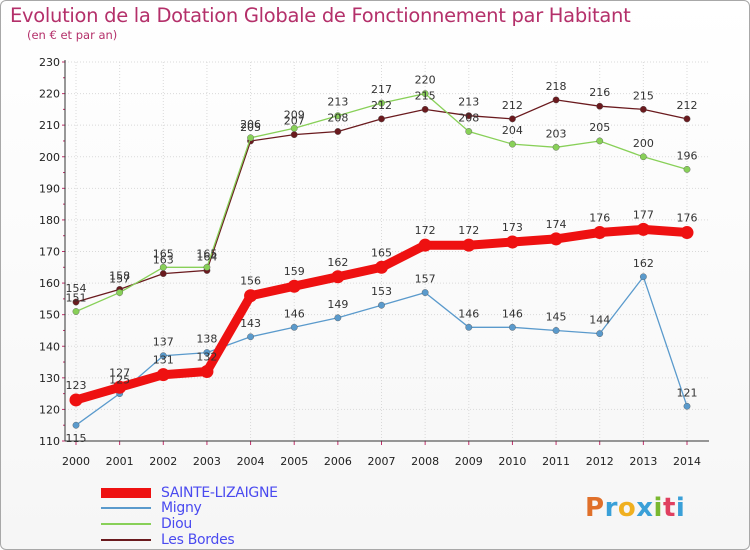 This screenshot has width=750, height=550. What do you see at coordinates (49, 441) in the screenshot?
I see `y-tick-label: 110` at bounding box center [49, 441].